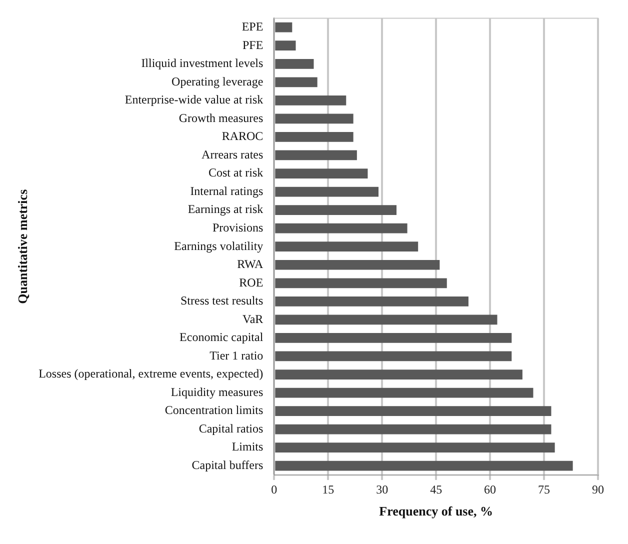 Image resolution: width=628 pixels, height=544 pixels. Describe the element at coordinates (202, 63) in the screenshot. I see `y-tick-label: Illiquid investment levels` at that location.